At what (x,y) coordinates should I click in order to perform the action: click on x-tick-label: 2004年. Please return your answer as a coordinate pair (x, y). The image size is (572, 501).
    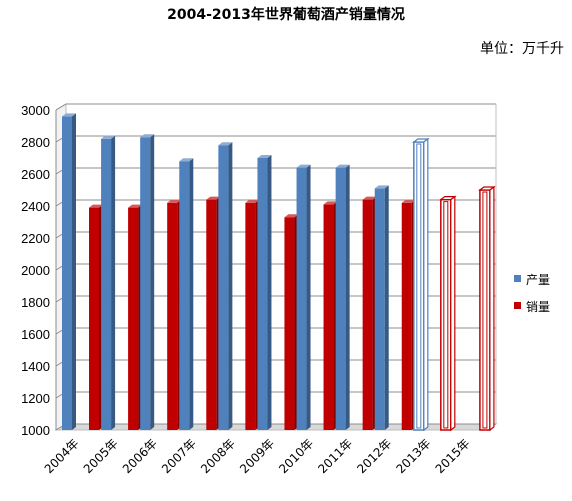
    Looking at the image, I should click on (62, 456).